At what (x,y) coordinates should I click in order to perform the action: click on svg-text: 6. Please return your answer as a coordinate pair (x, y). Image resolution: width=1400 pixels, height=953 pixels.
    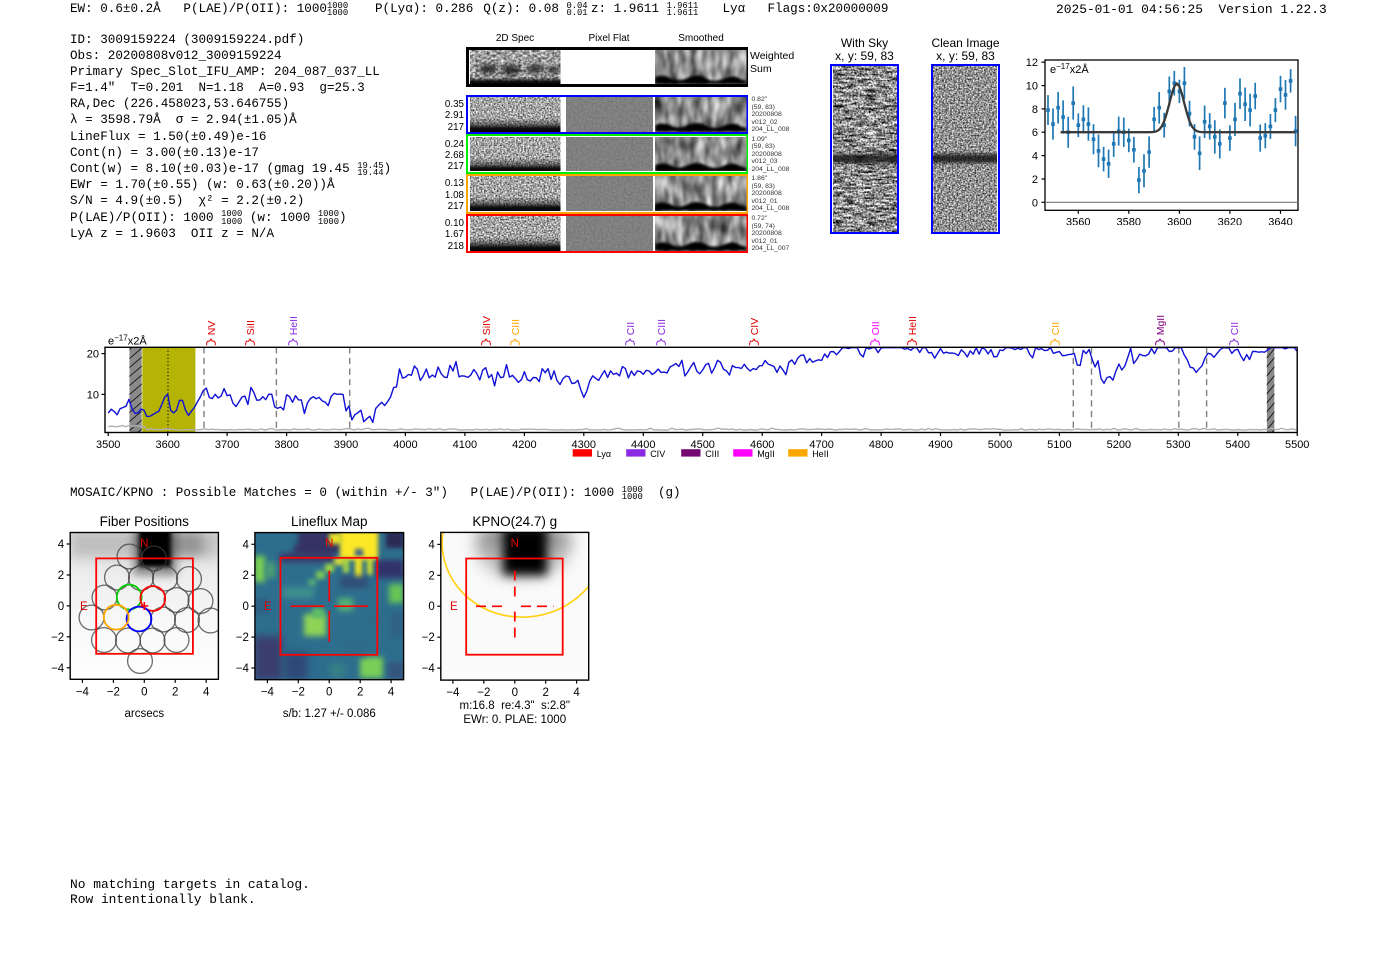
    Looking at the image, I should click on (1035, 133).